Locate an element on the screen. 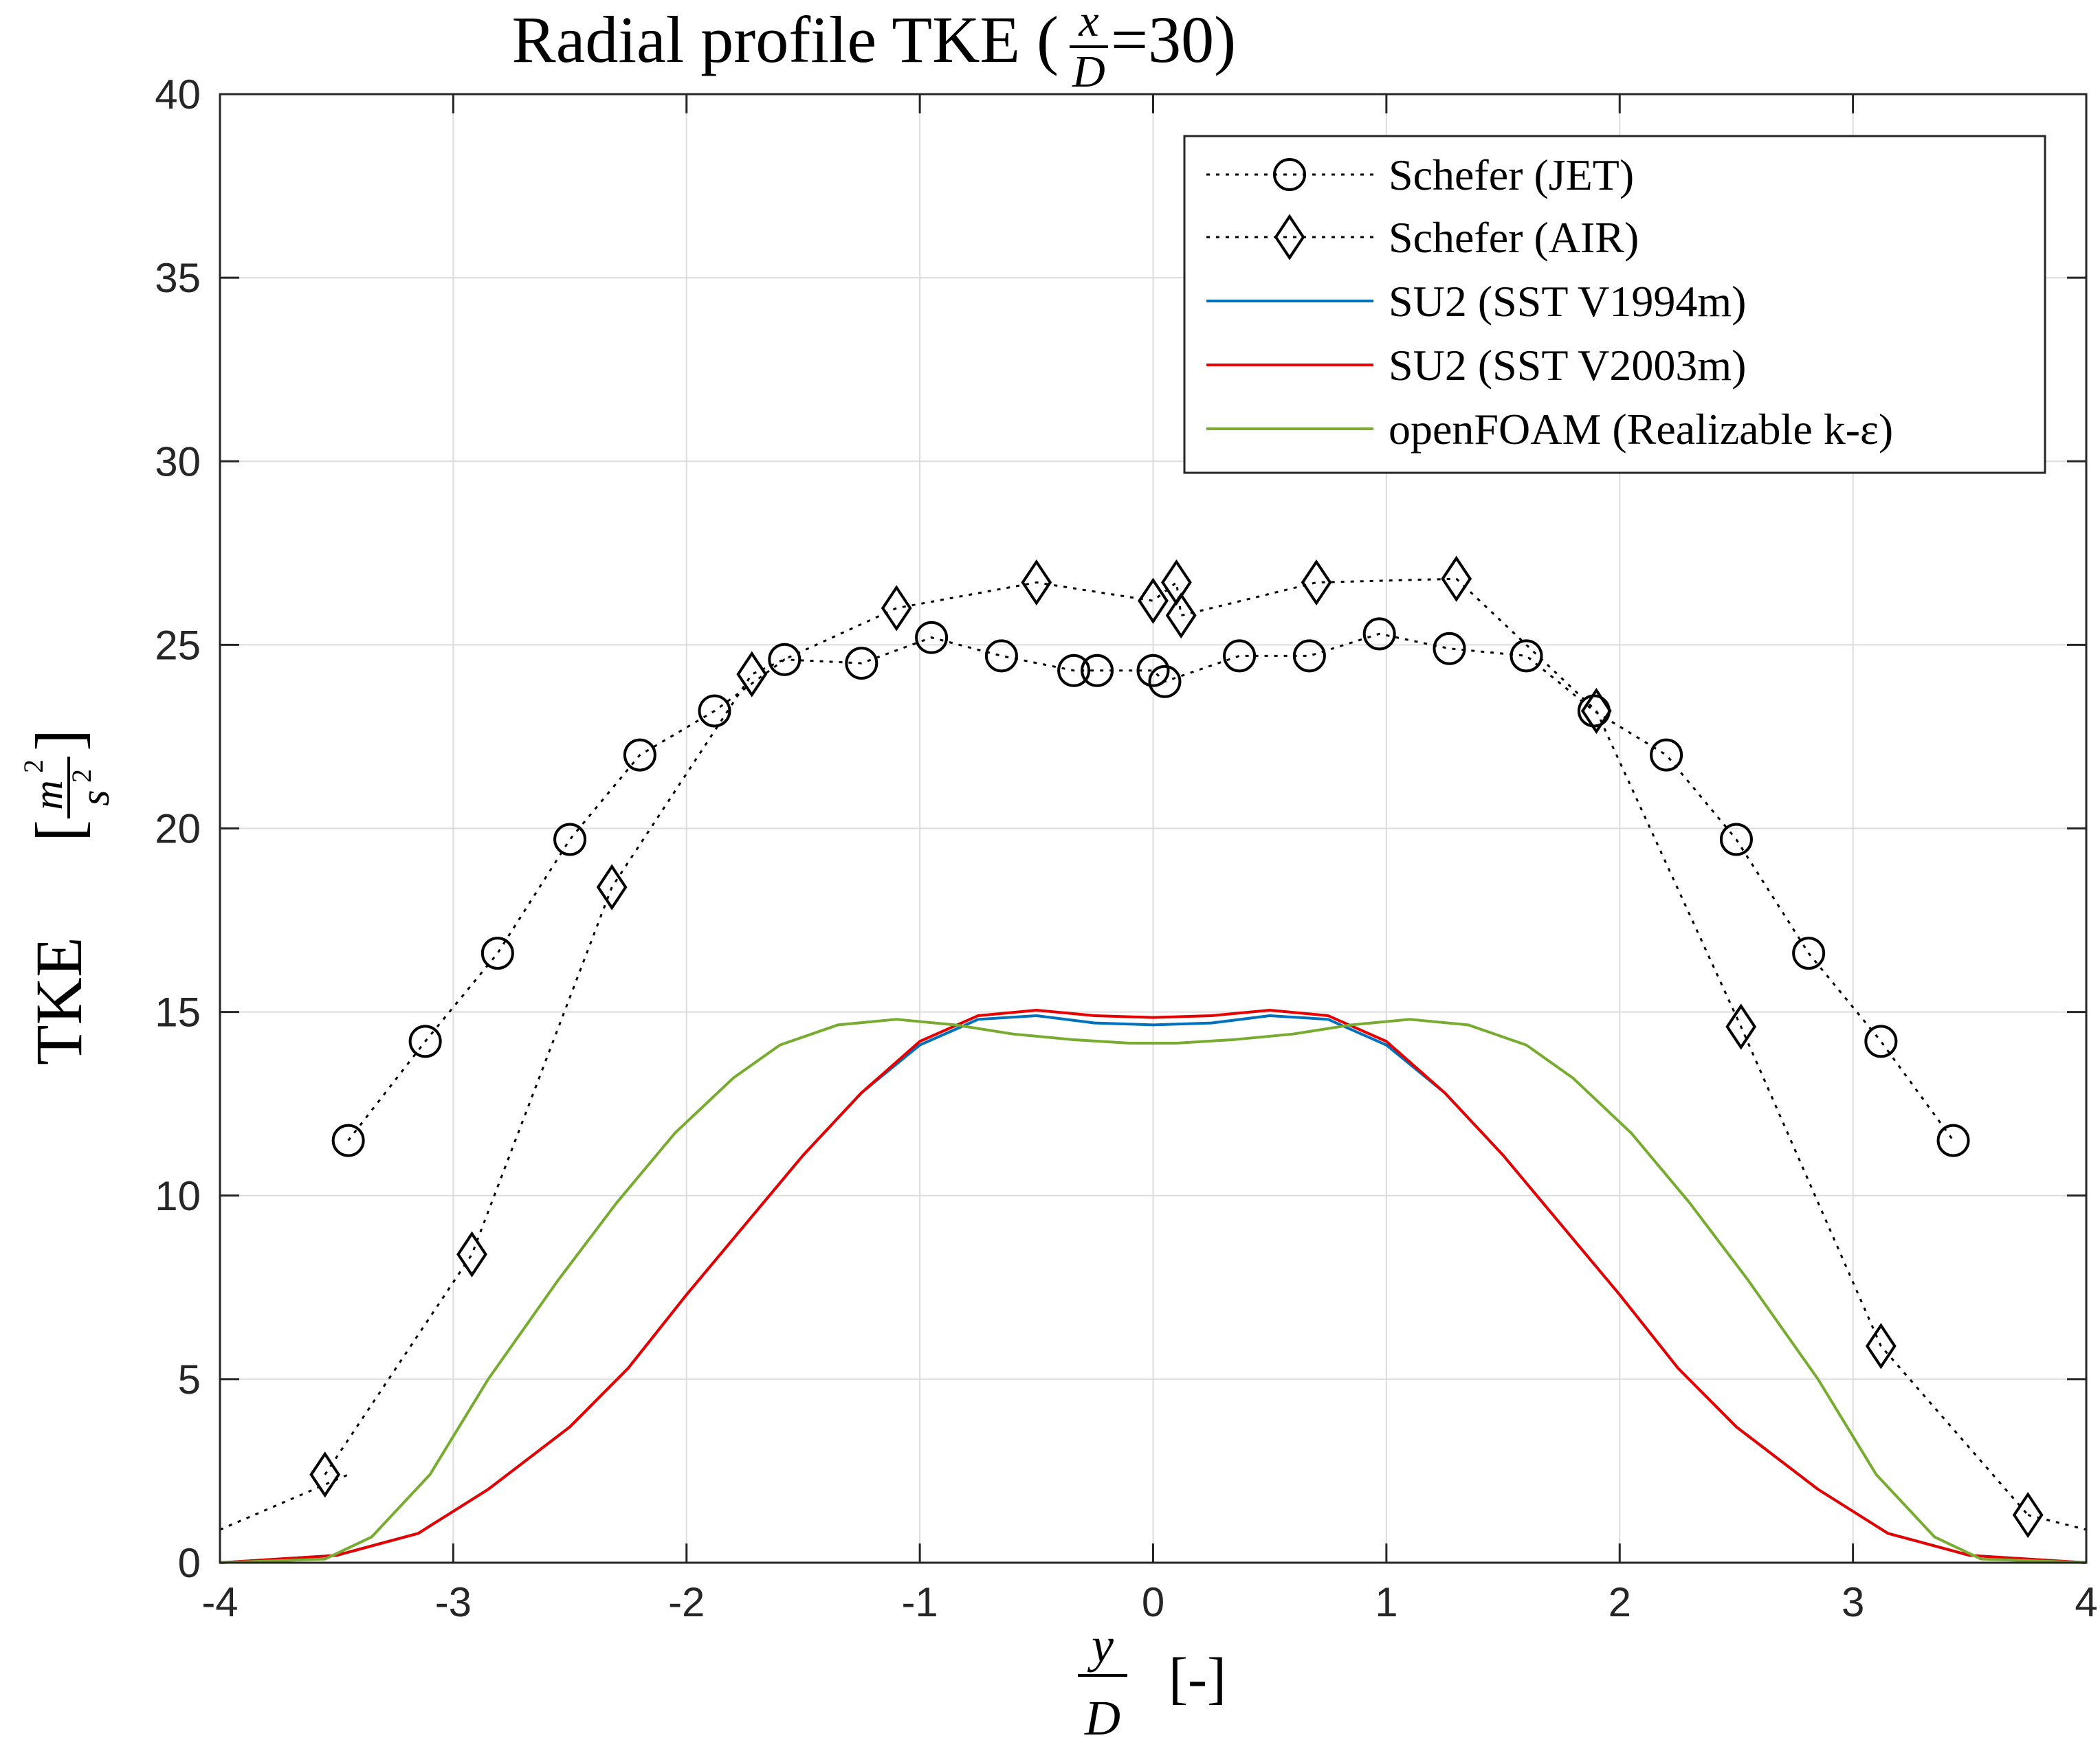  legend-entry-su2-sst-v2003m: SU2 (SST V2003m) is located at coordinates (1476, 365).